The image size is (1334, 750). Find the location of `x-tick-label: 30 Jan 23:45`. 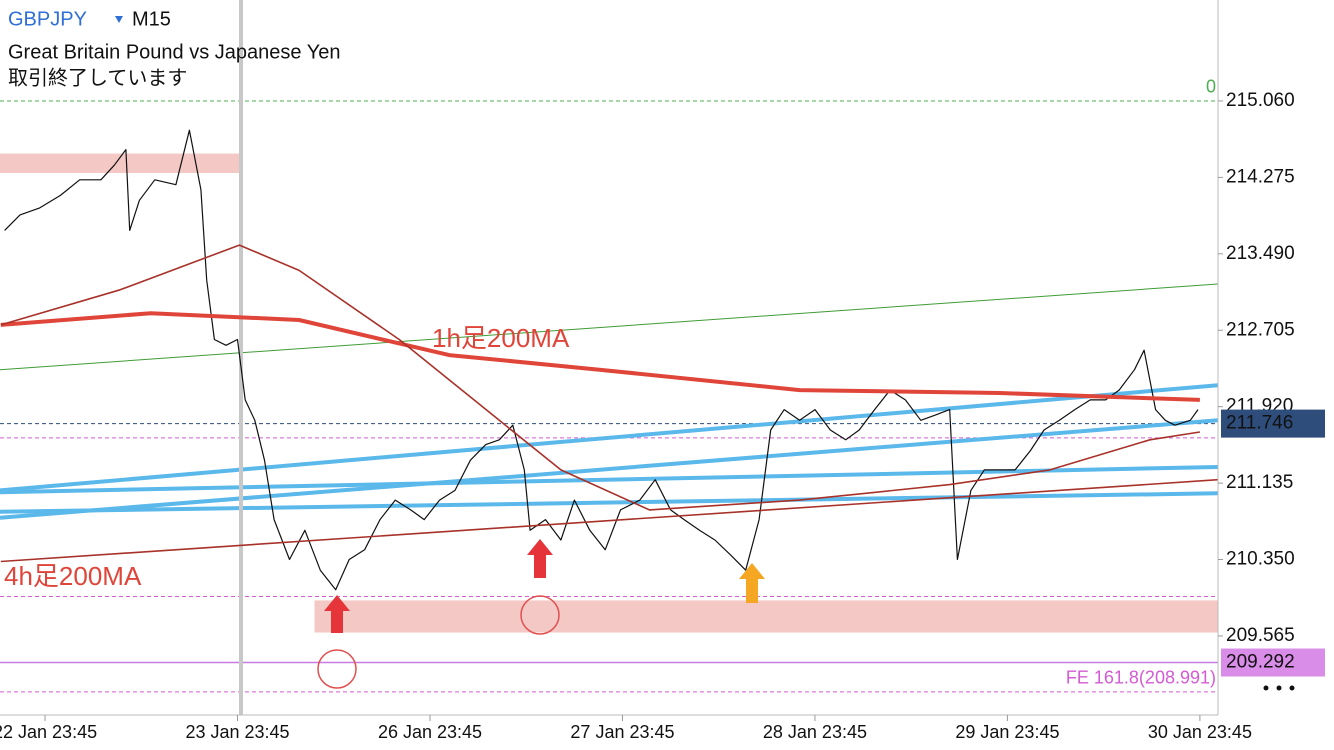

x-tick-label: 30 Jan 23:45 is located at coordinates (1200, 732).